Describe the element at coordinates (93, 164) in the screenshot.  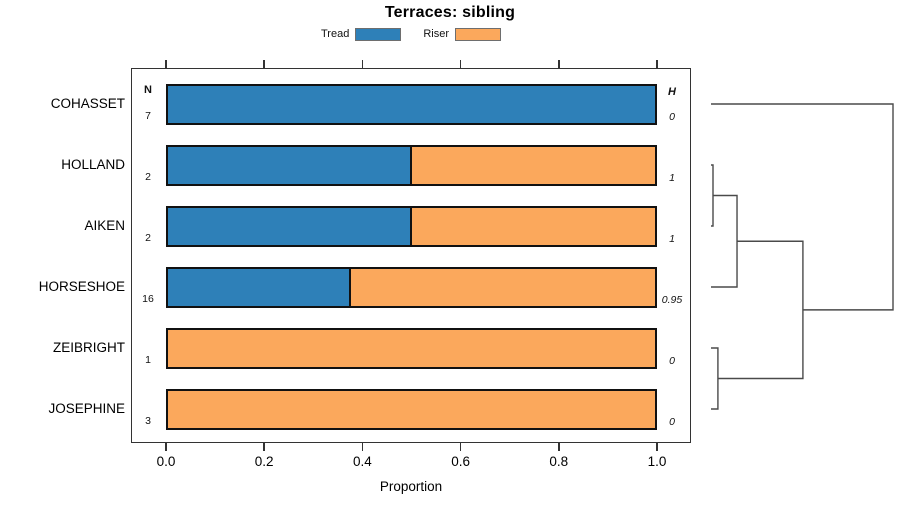
I see `row-label-holland: HOLLAND` at that location.